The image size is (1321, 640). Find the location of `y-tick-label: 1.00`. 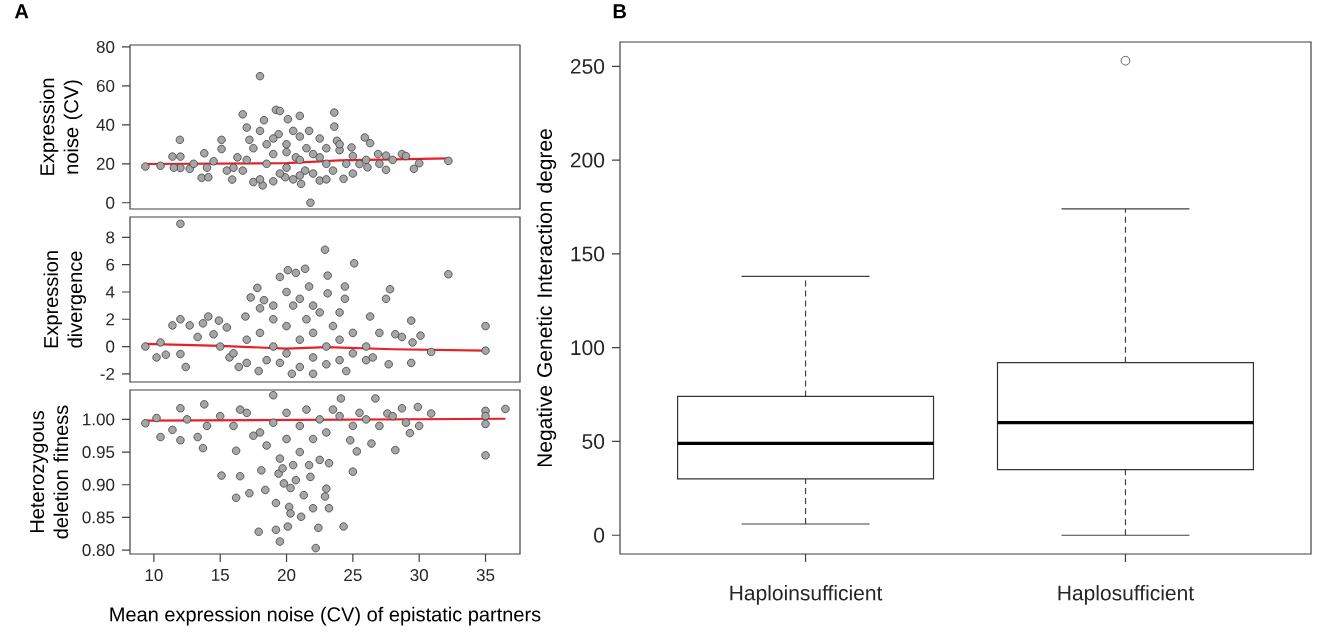

y-tick-label: 1.00 is located at coordinates (99, 419).